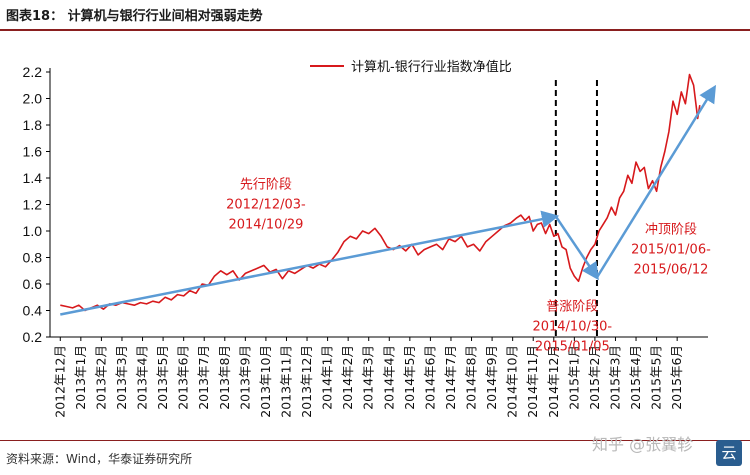 The height and width of the screenshot is (475, 750). What do you see at coordinates (285, 381) in the screenshot?
I see `x-tick-label: 2013年11月` at bounding box center [285, 381].